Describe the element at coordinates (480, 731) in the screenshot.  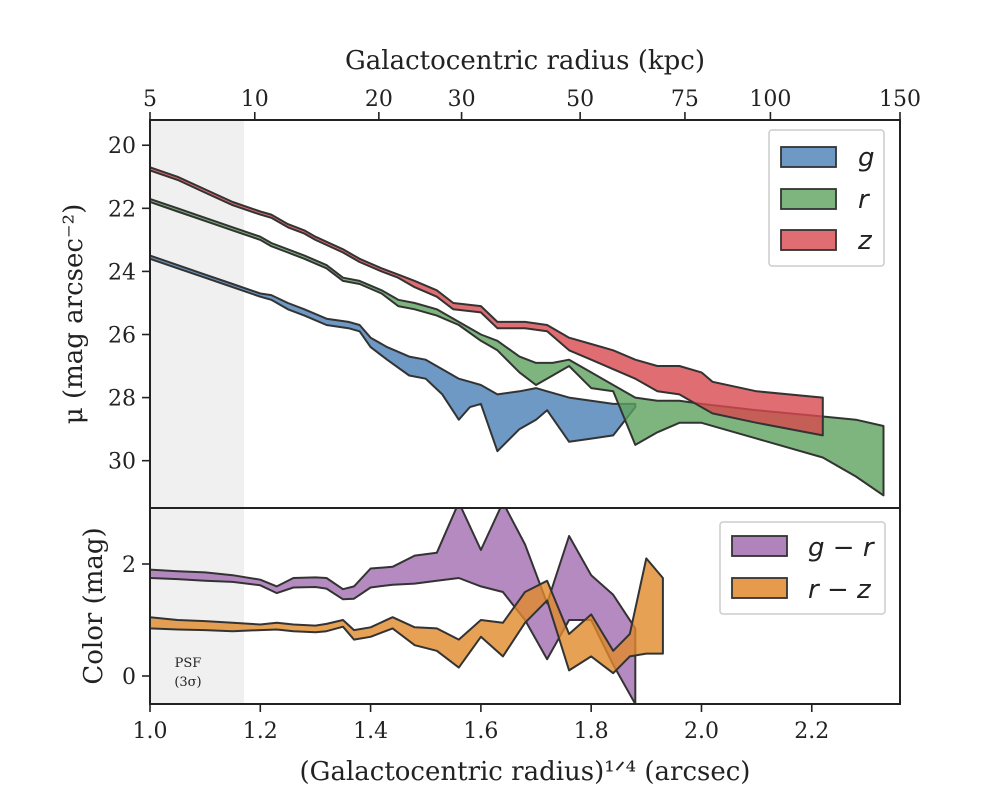
I see `bottom-x-tick-label: 1.6` at that location.